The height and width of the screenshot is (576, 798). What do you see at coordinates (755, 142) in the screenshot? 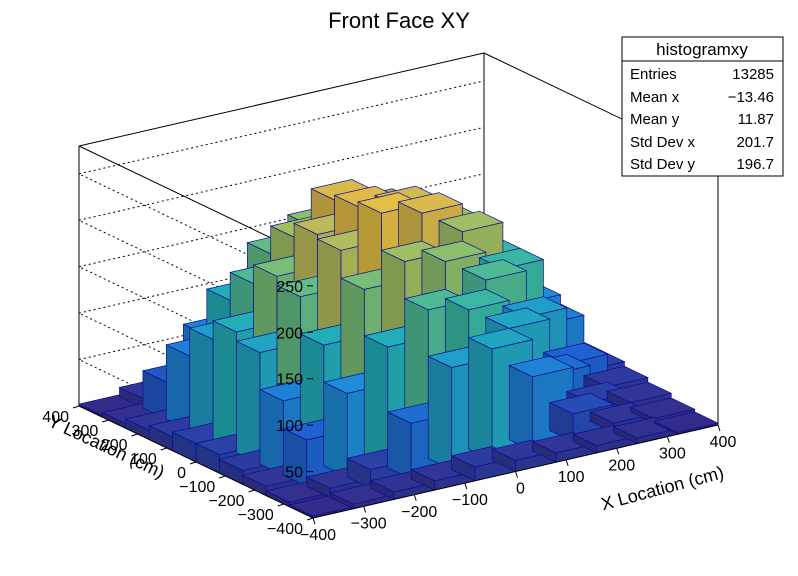
I see `stats-value-std-x: 201.7` at bounding box center [755, 142].